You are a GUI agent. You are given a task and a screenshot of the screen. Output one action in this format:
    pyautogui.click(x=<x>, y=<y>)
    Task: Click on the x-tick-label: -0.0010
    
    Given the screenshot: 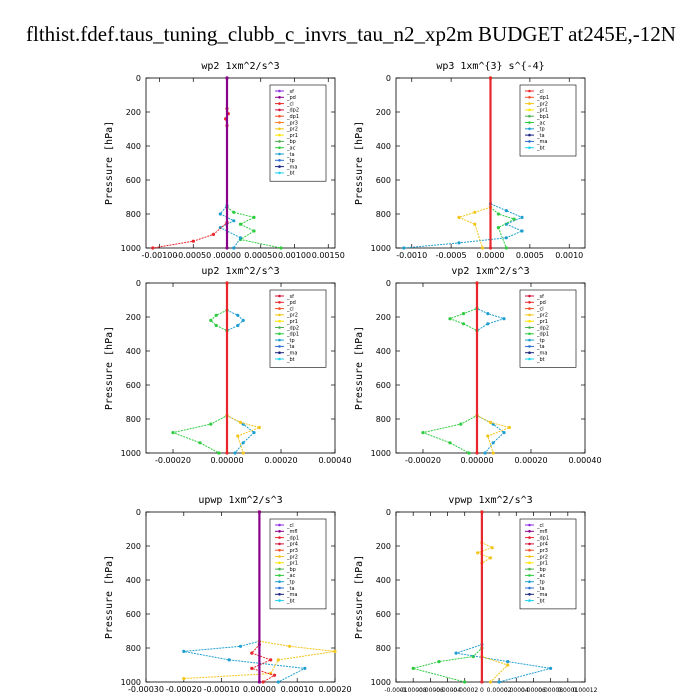 What is the action you would take?
    pyautogui.click(x=411, y=255)
    